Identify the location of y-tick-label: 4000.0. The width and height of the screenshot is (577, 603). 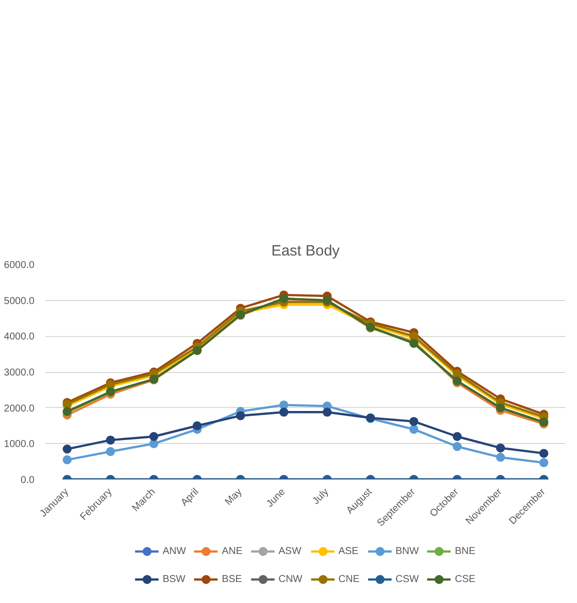
(19, 337).